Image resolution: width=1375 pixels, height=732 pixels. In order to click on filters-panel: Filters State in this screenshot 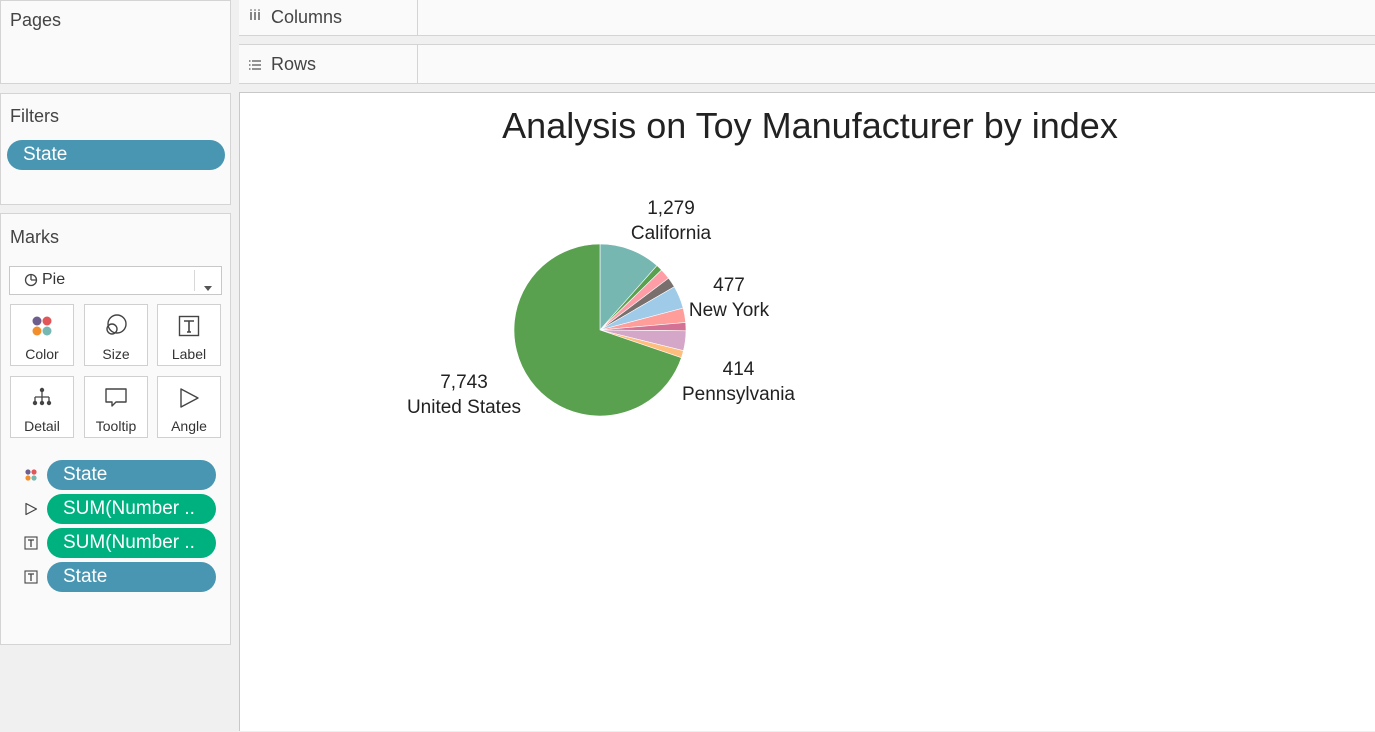, I will do `click(115, 149)`.